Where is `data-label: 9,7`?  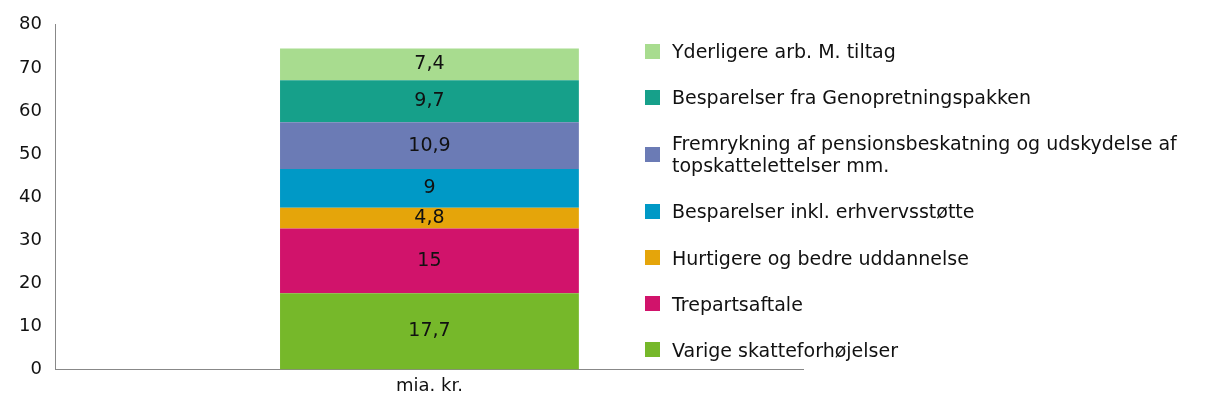 data-label: 9,7 is located at coordinates (429, 99).